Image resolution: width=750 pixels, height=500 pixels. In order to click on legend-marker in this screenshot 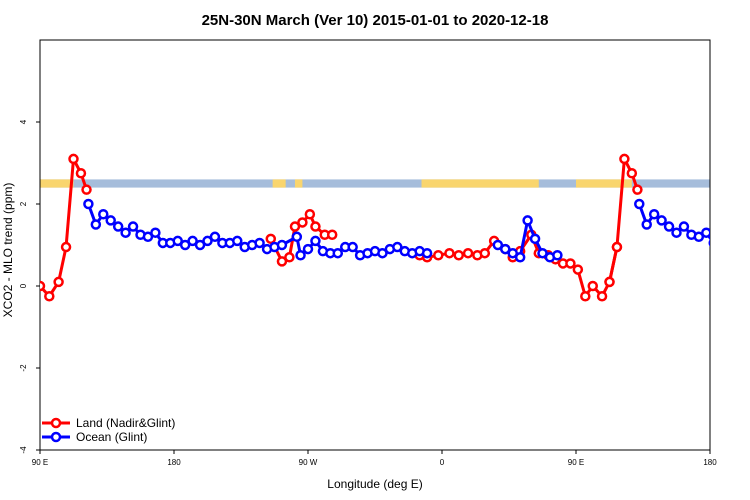, I will do `click(56, 437)`.